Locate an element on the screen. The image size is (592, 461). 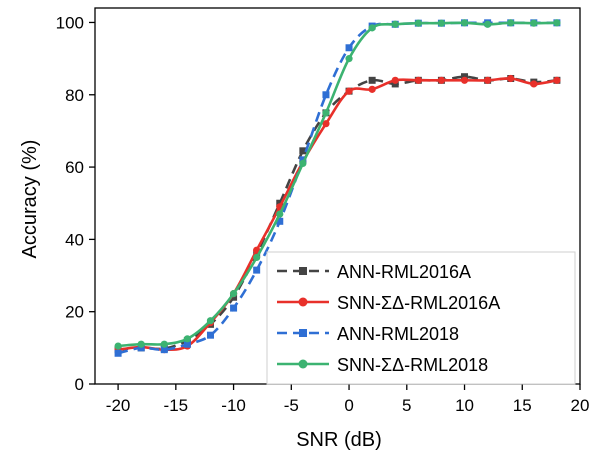
x-tick-label: -15 is located at coordinates (176, 405).